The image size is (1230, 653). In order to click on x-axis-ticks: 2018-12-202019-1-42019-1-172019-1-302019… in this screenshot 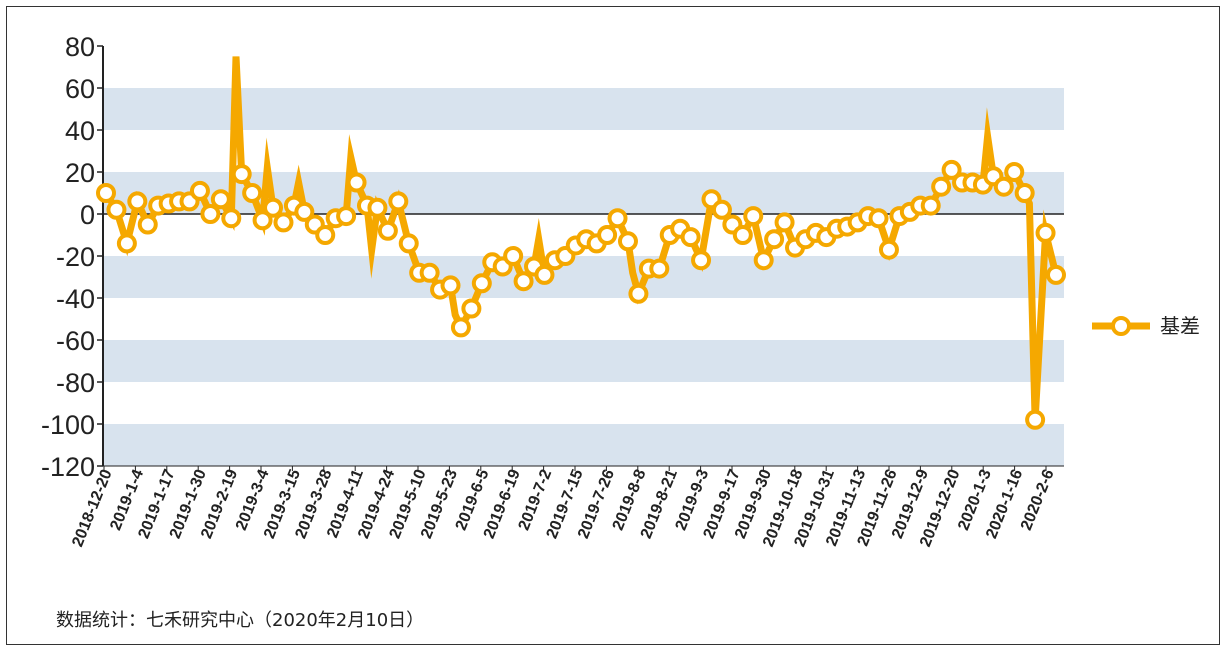, I will do `click(563, 507)`.